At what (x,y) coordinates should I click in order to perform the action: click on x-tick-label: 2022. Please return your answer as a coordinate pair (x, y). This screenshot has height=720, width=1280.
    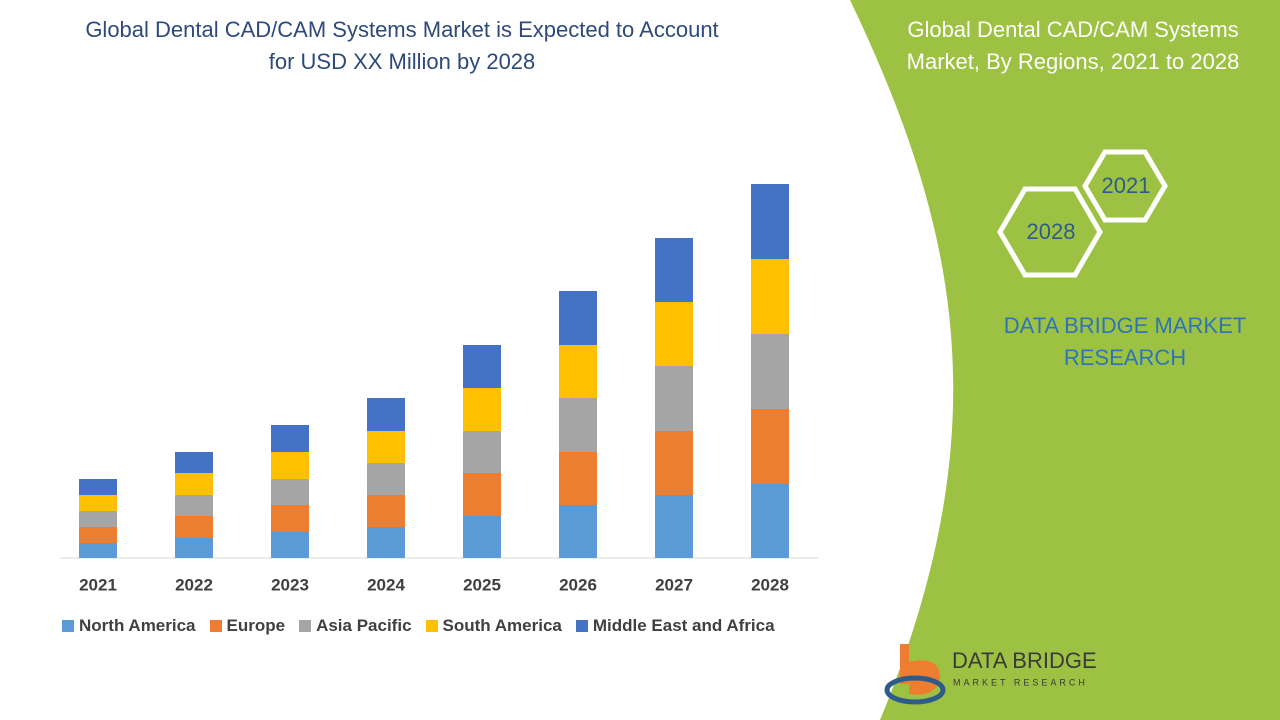
    Looking at the image, I should click on (194, 584).